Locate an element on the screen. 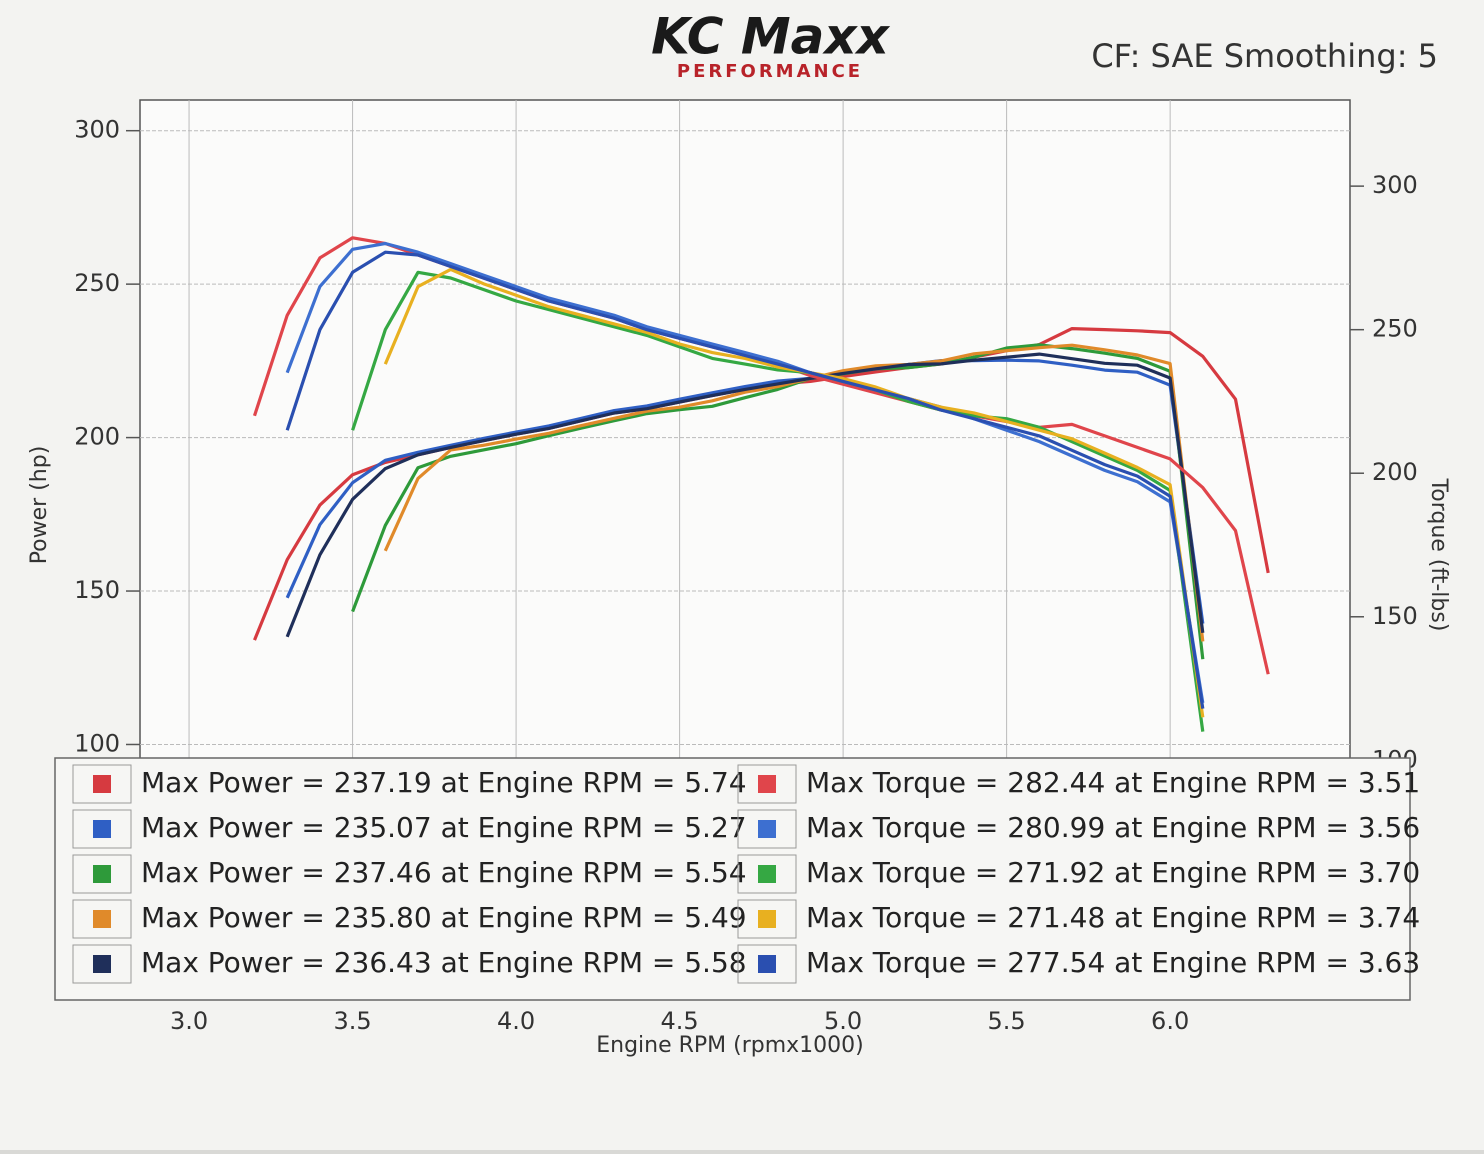 The width and height of the screenshot is (1484, 1154). x-axis-title: Engine RPM (rpmx1000) is located at coordinates (730, 1045).